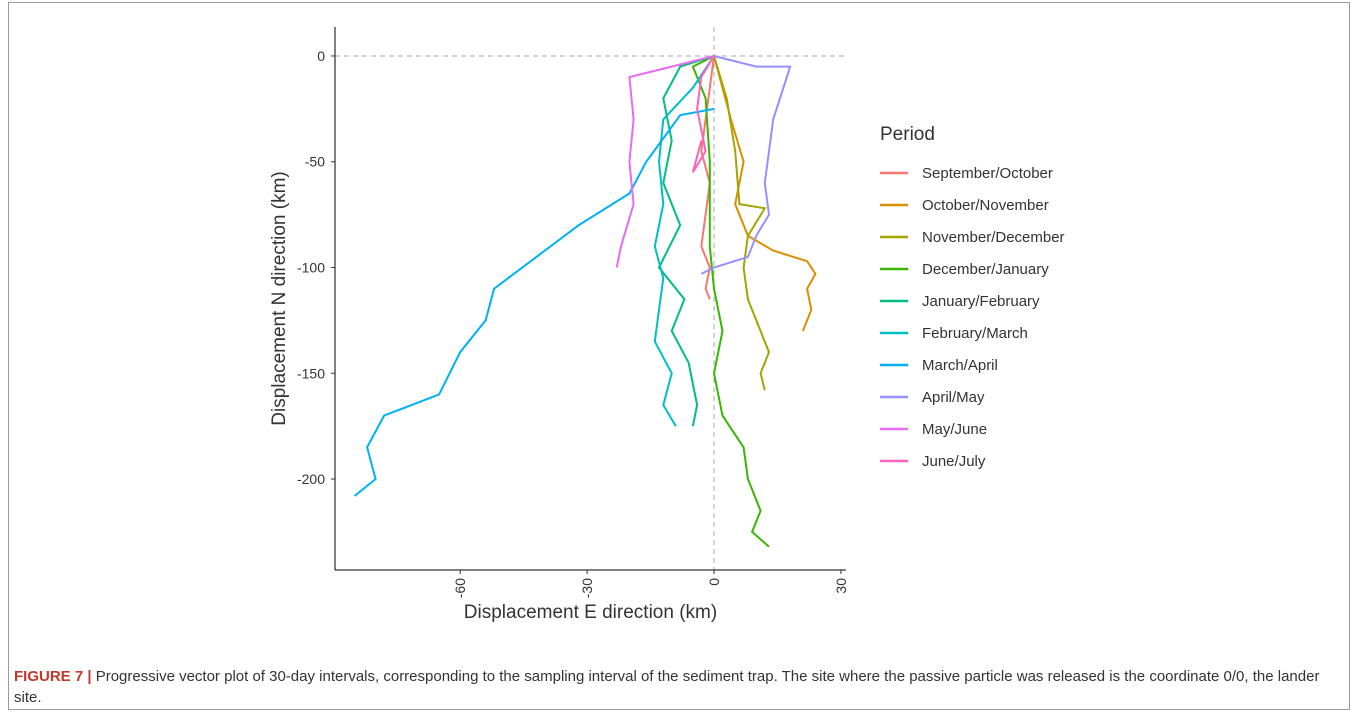  I want to click on x-axis-title: Displacement E direction (km), so click(590, 612).